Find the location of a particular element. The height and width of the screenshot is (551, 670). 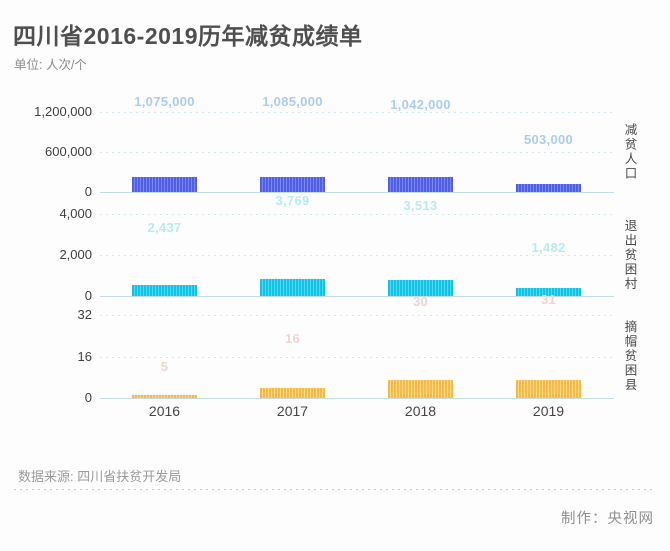

y-tick-label: 1,200,000 is located at coordinates (63, 111).